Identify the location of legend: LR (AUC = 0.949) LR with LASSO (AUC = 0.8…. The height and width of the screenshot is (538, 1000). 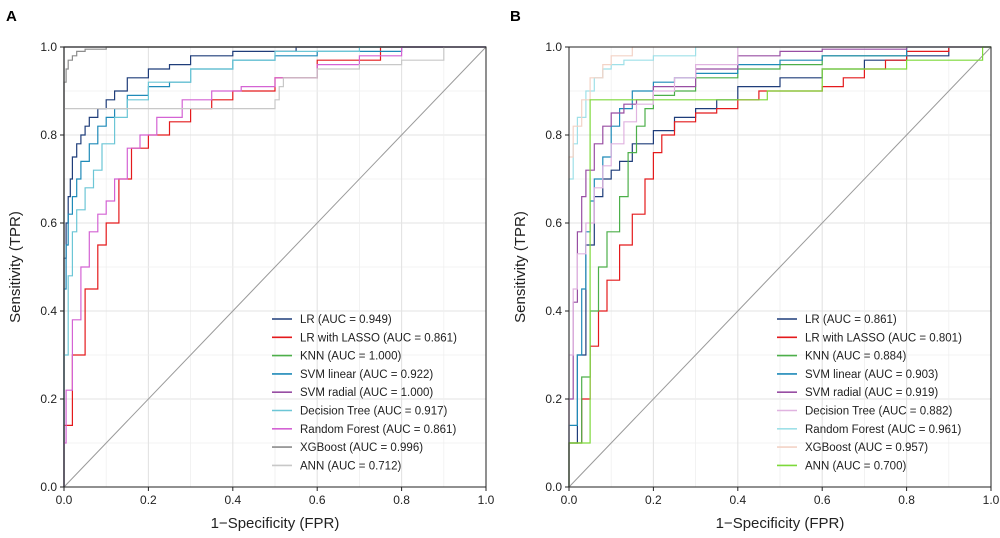
(364, 393).